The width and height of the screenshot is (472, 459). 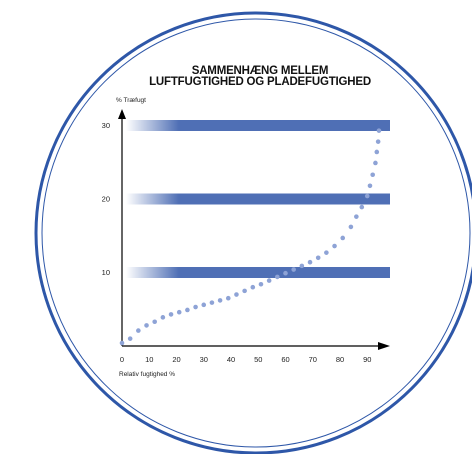 I want to click on y-tick-label: 30, so click(x=106, y=125).